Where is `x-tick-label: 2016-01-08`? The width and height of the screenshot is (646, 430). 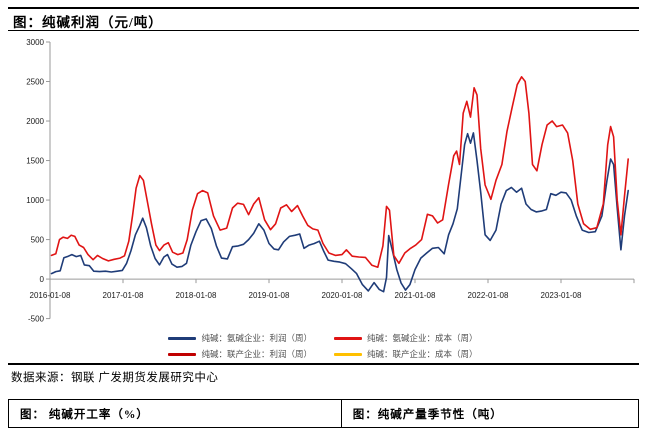 x-tick-label: 2016-01-08 is located at coordinates (50, 295).